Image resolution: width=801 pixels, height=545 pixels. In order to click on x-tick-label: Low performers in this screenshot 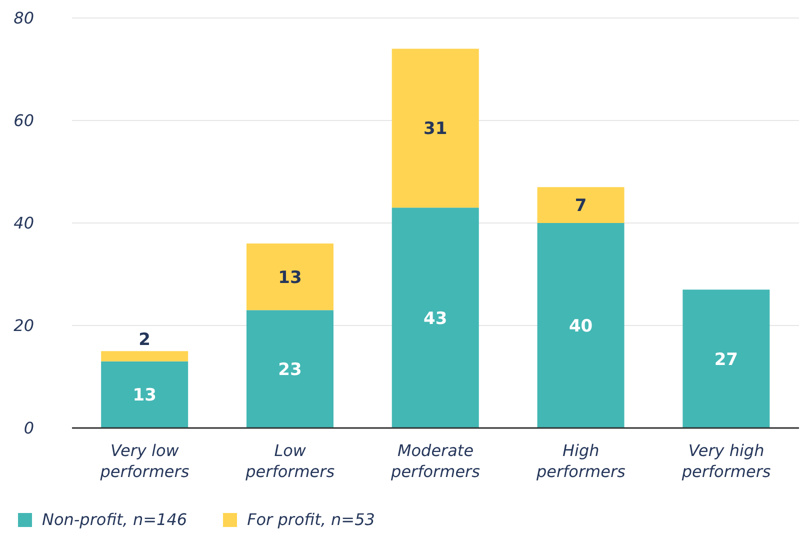, I will do `click(289, 461)`.